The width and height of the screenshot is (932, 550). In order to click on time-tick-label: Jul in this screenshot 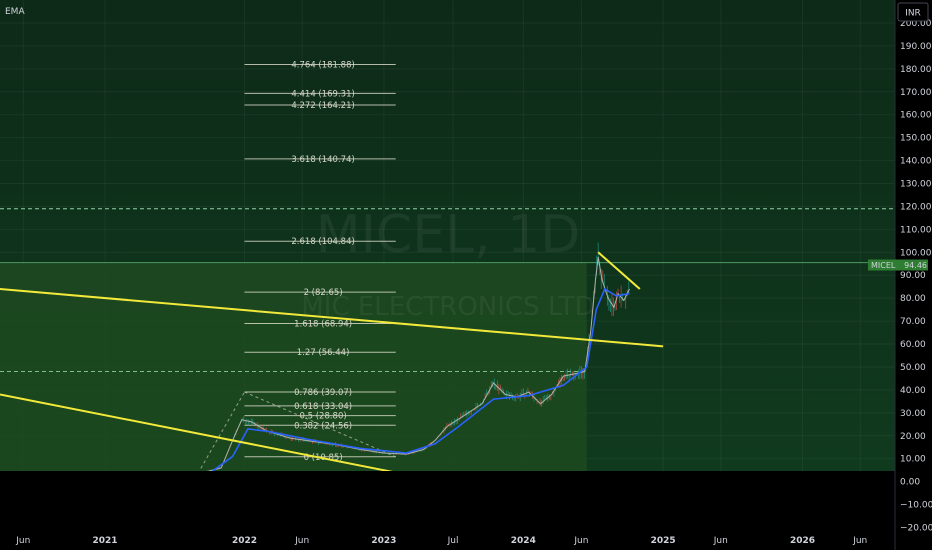, I will do `click(453, 541)`.